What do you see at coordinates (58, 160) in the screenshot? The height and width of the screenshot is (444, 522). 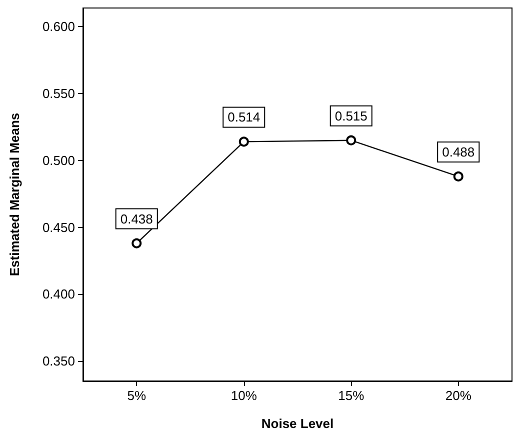 I see `y-tick-label: 0.500` at bounding box center [58, 160].